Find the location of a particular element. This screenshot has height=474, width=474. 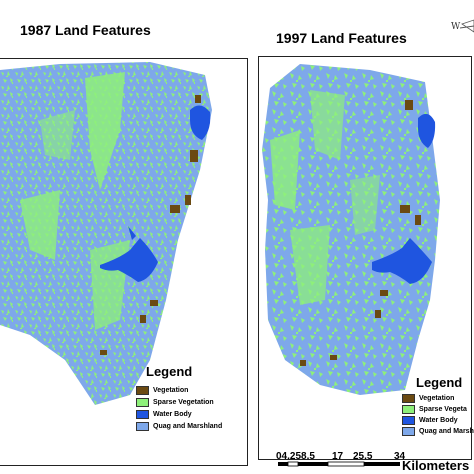

right-legend-item-vegetation: Vegetation is located at coordinates (428, 398).